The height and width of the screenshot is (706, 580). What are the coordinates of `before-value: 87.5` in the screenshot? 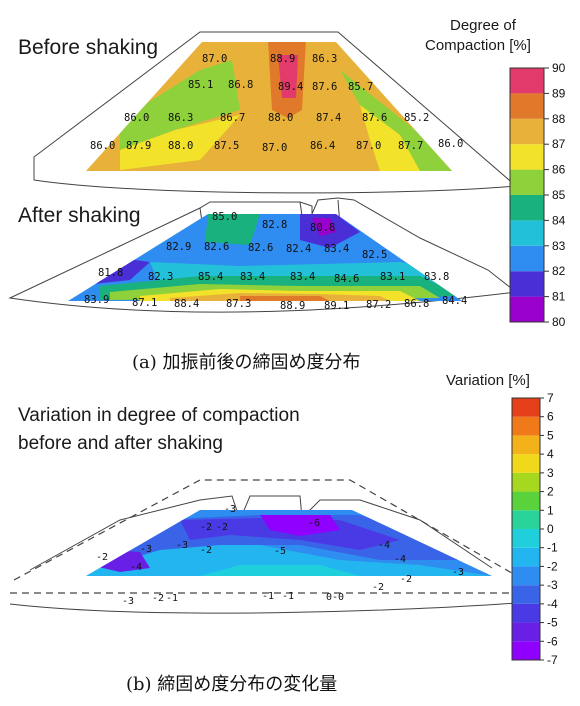 It's located at (226, 146).